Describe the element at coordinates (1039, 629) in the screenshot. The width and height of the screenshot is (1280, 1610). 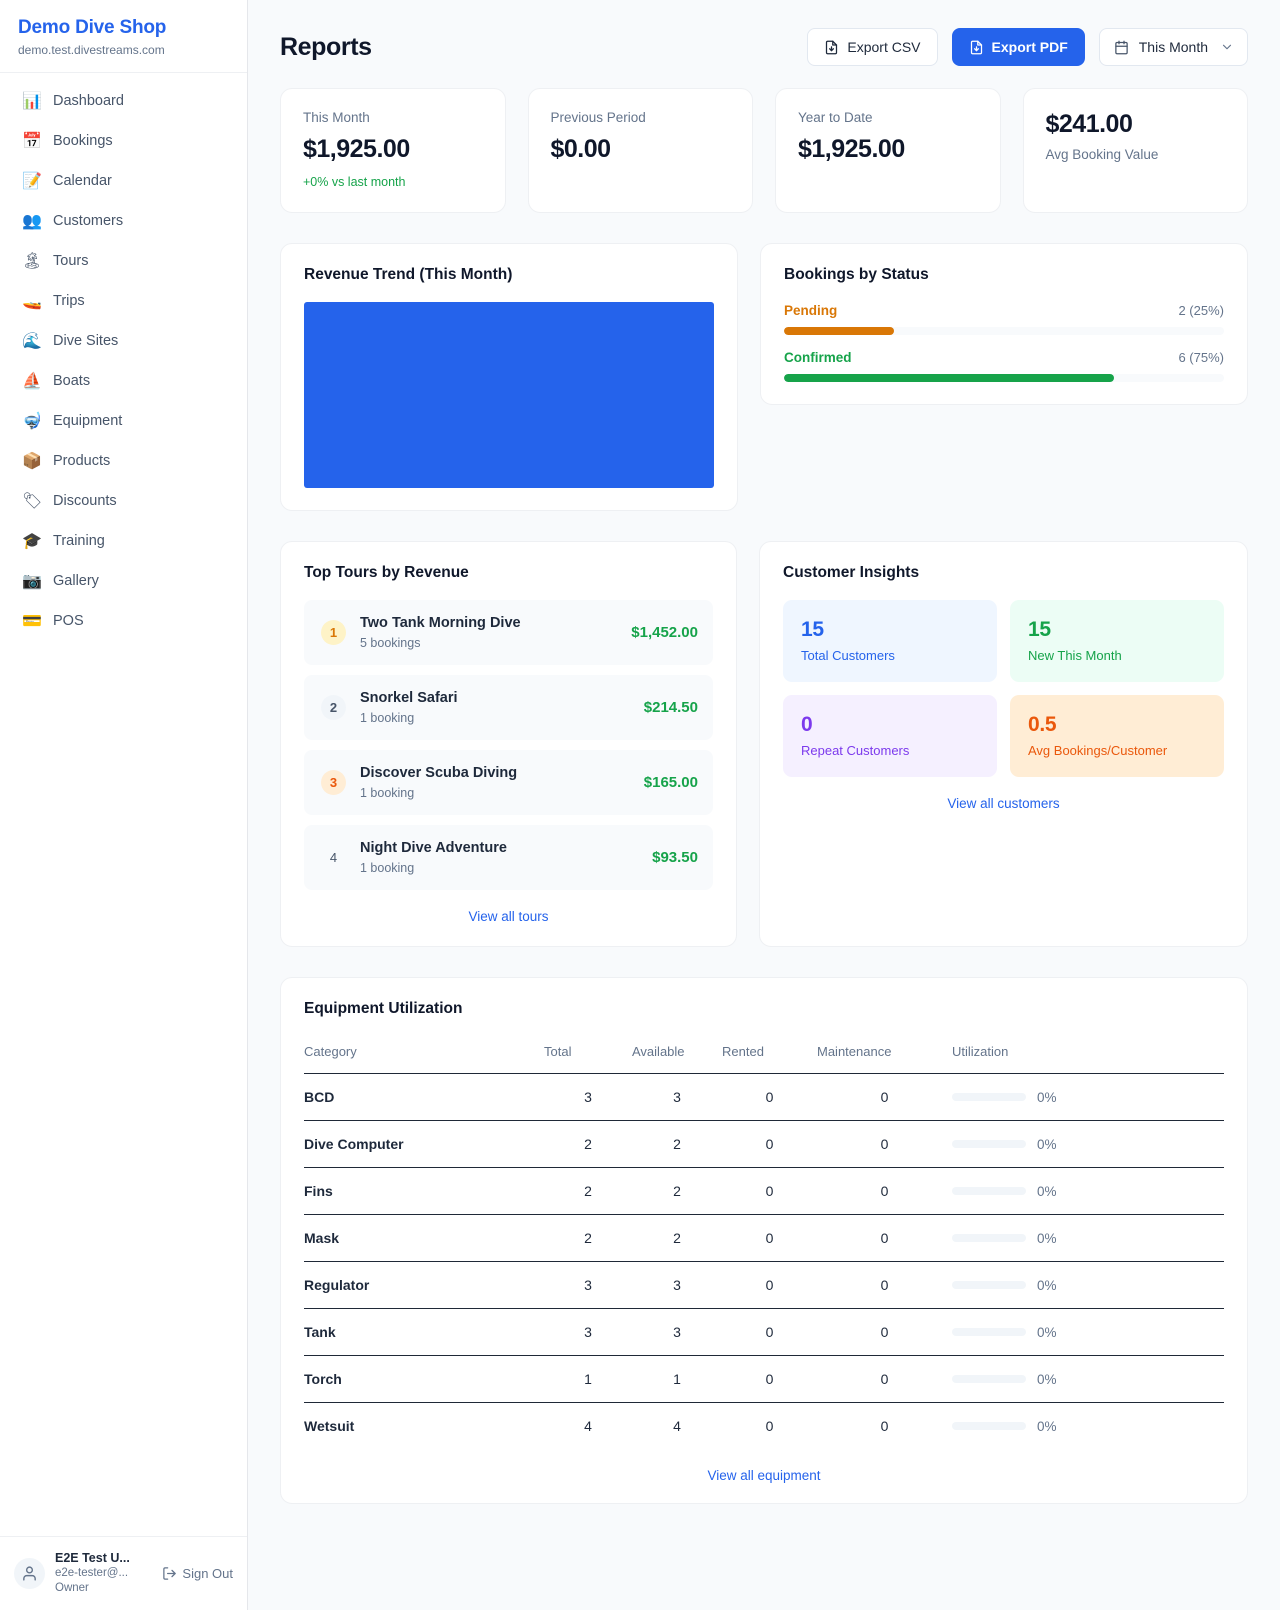
I see `insight-value: 15` at that location.